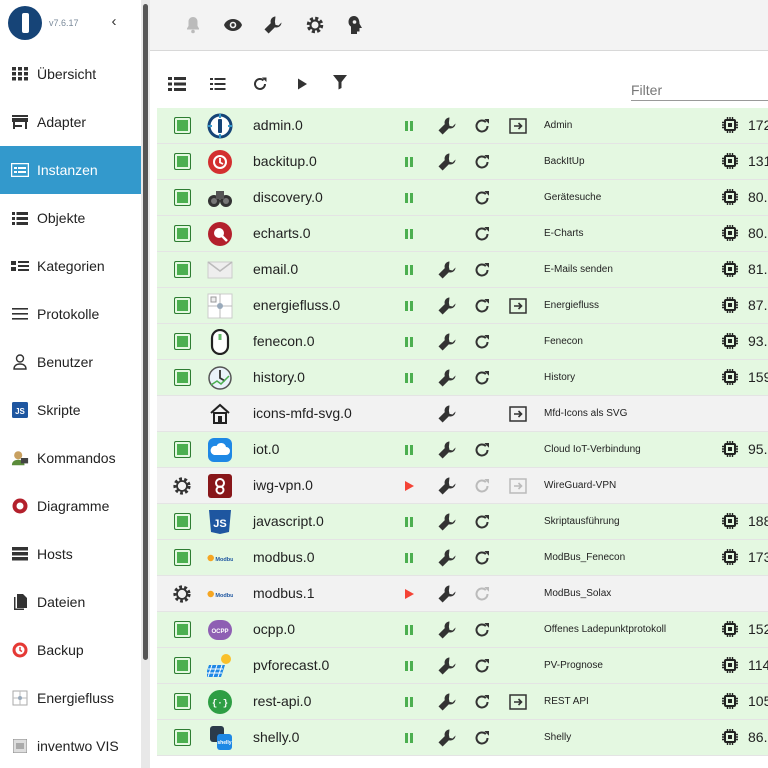 This screenshot has height=768, width=768. I want to click on collapse-sidebar-button: ‹, so click(114, 21).